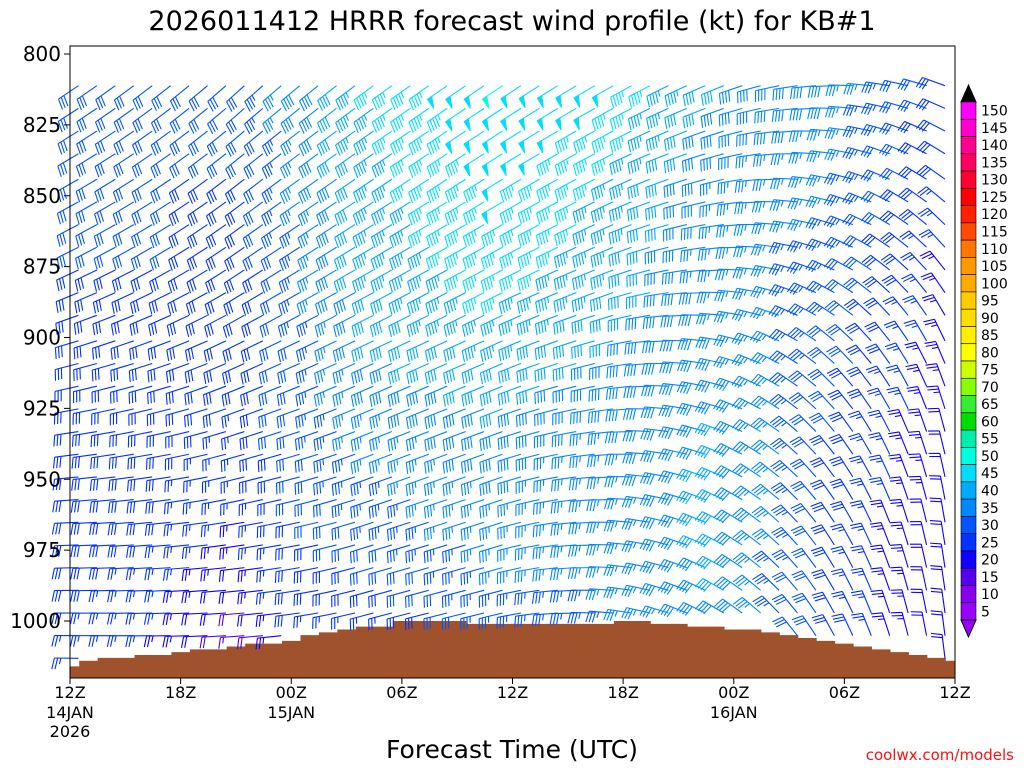  I want to click on terrain-layer, so click(512, 649).